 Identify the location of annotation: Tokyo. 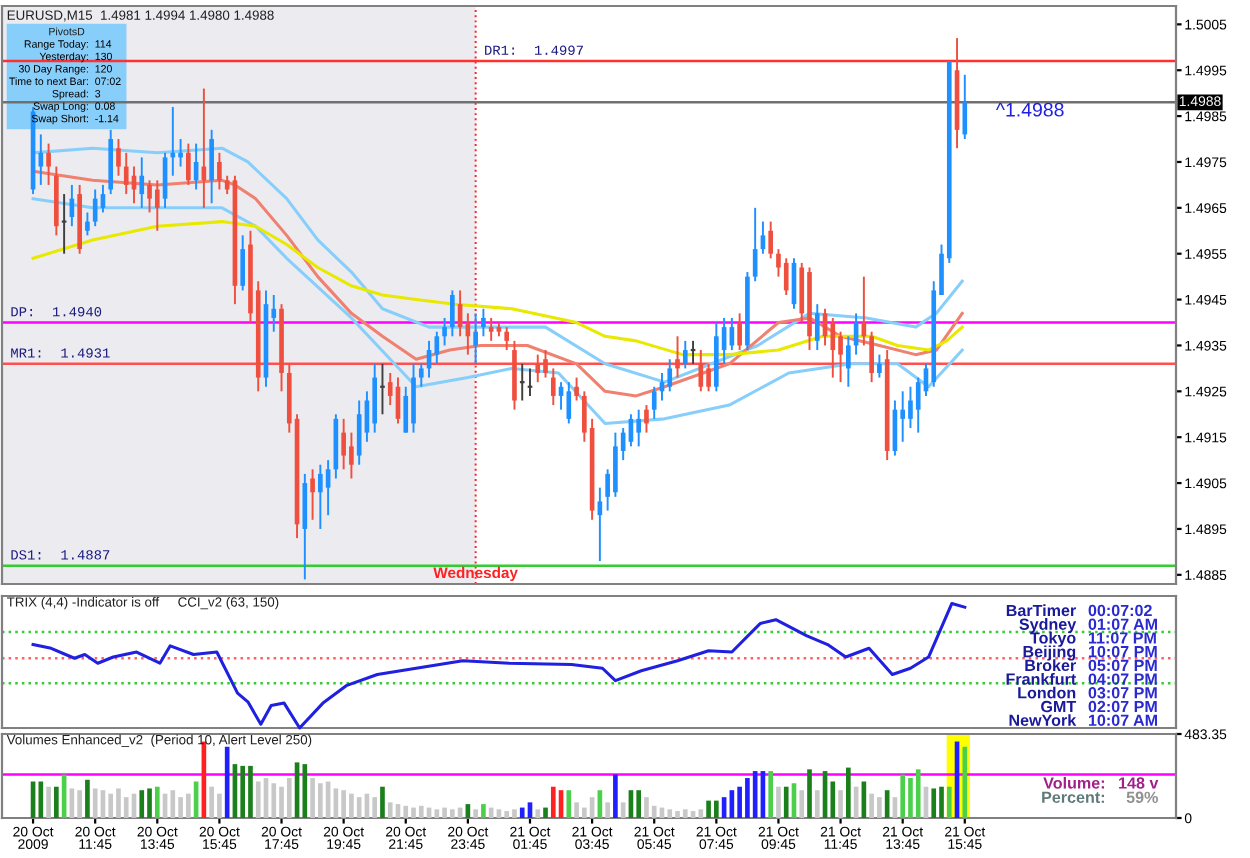
(1053, 639).